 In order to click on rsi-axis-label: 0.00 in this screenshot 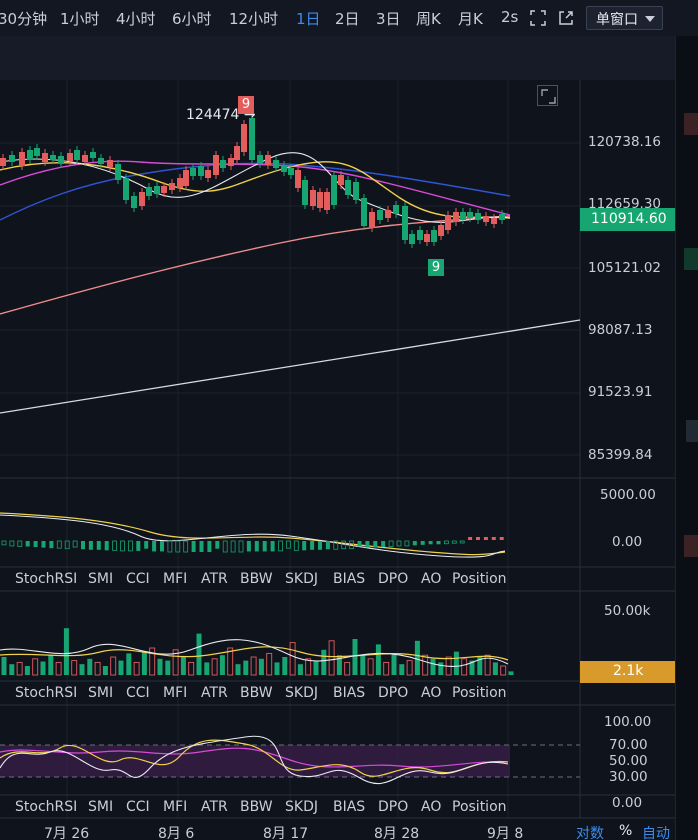, I will do `click(627, 803)`.